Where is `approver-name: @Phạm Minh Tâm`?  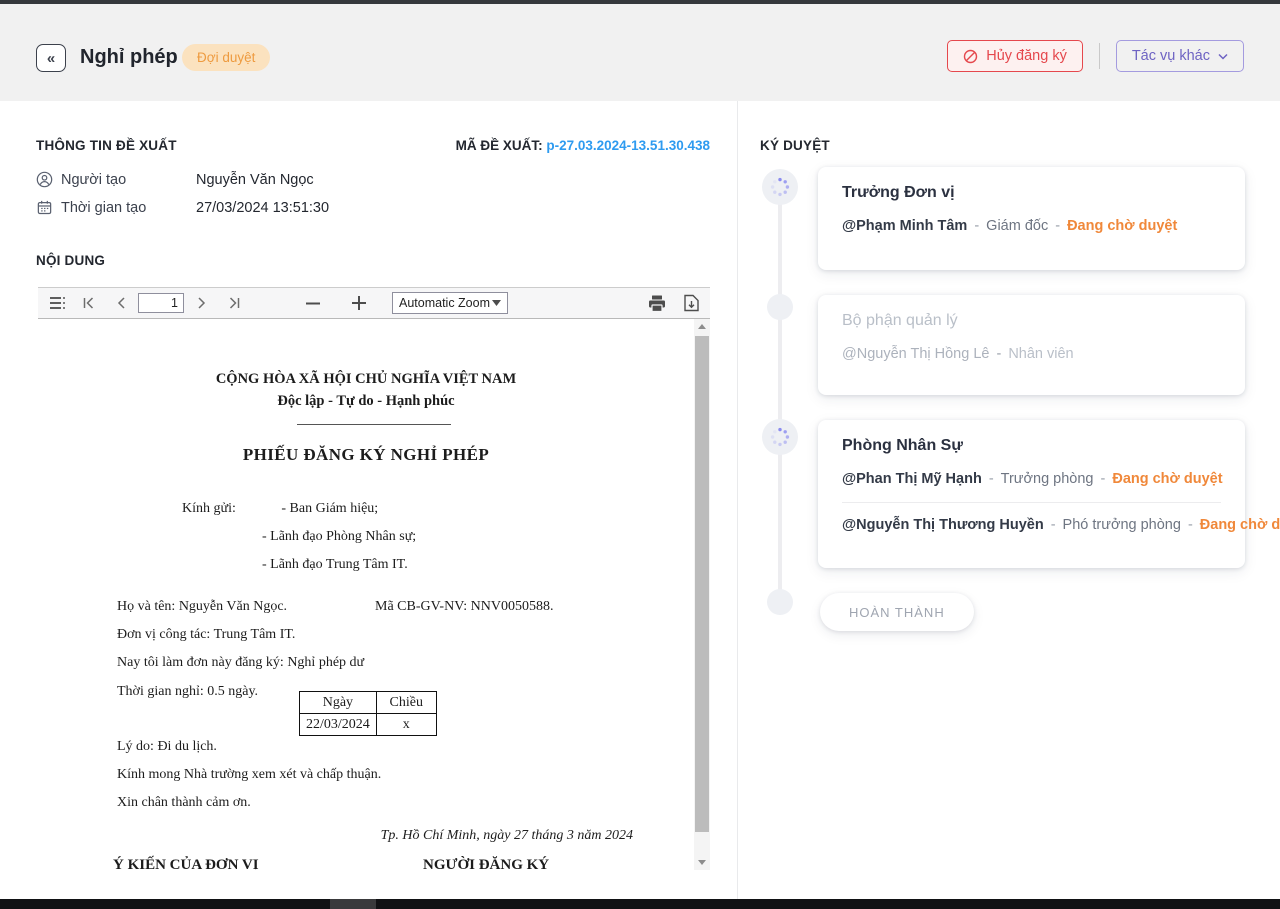
approver-name: @Phạm Minh Tâm is located at coordinates (905, 226).